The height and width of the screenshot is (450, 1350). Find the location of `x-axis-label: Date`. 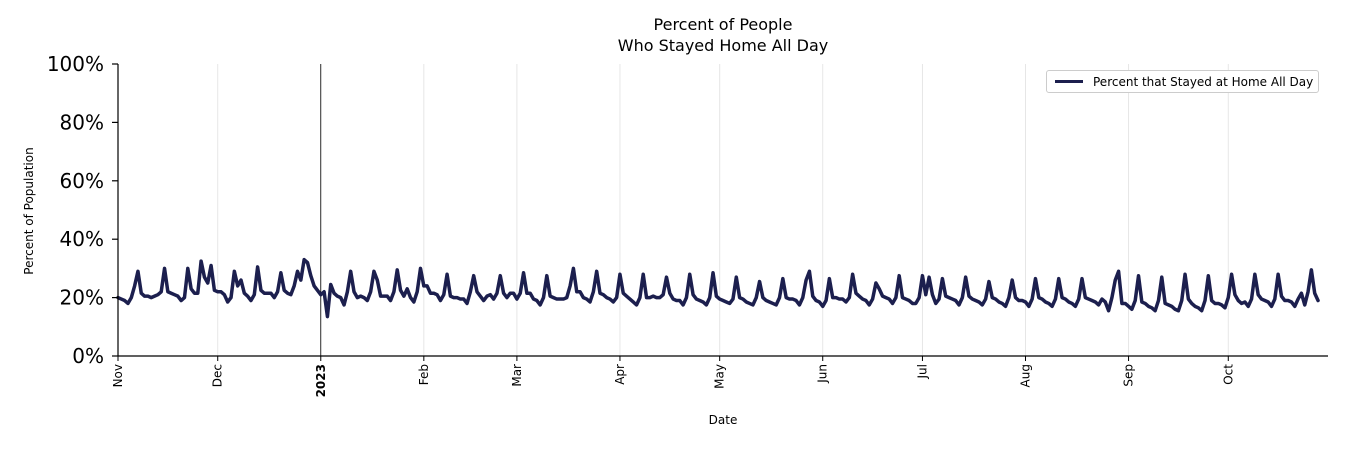

x-axis-label: Date is located at coordinates (723, 420).